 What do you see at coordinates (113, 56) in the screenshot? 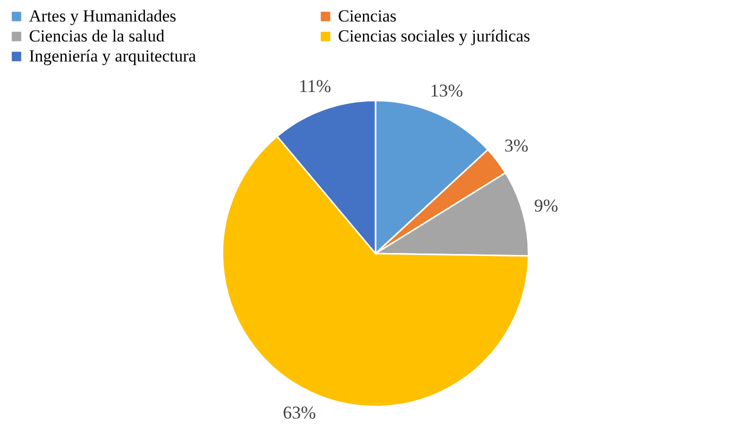
I see `legend-label: Ingeniería y arquitectura` at bounding box center [113, 56].